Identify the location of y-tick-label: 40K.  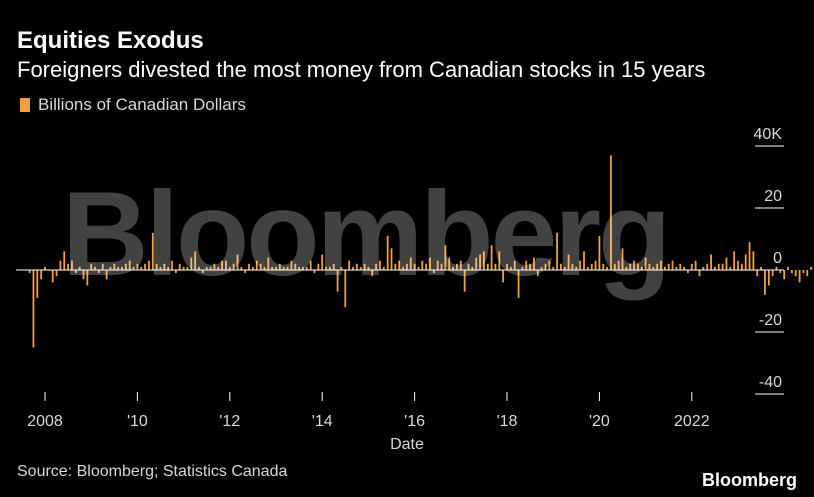
(768, 134).